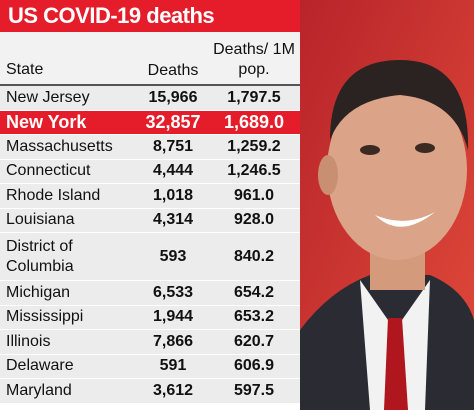 The width and height of the screenshot is (474, 410). I want to click on table-cell: Michigan, so click(38, 292).